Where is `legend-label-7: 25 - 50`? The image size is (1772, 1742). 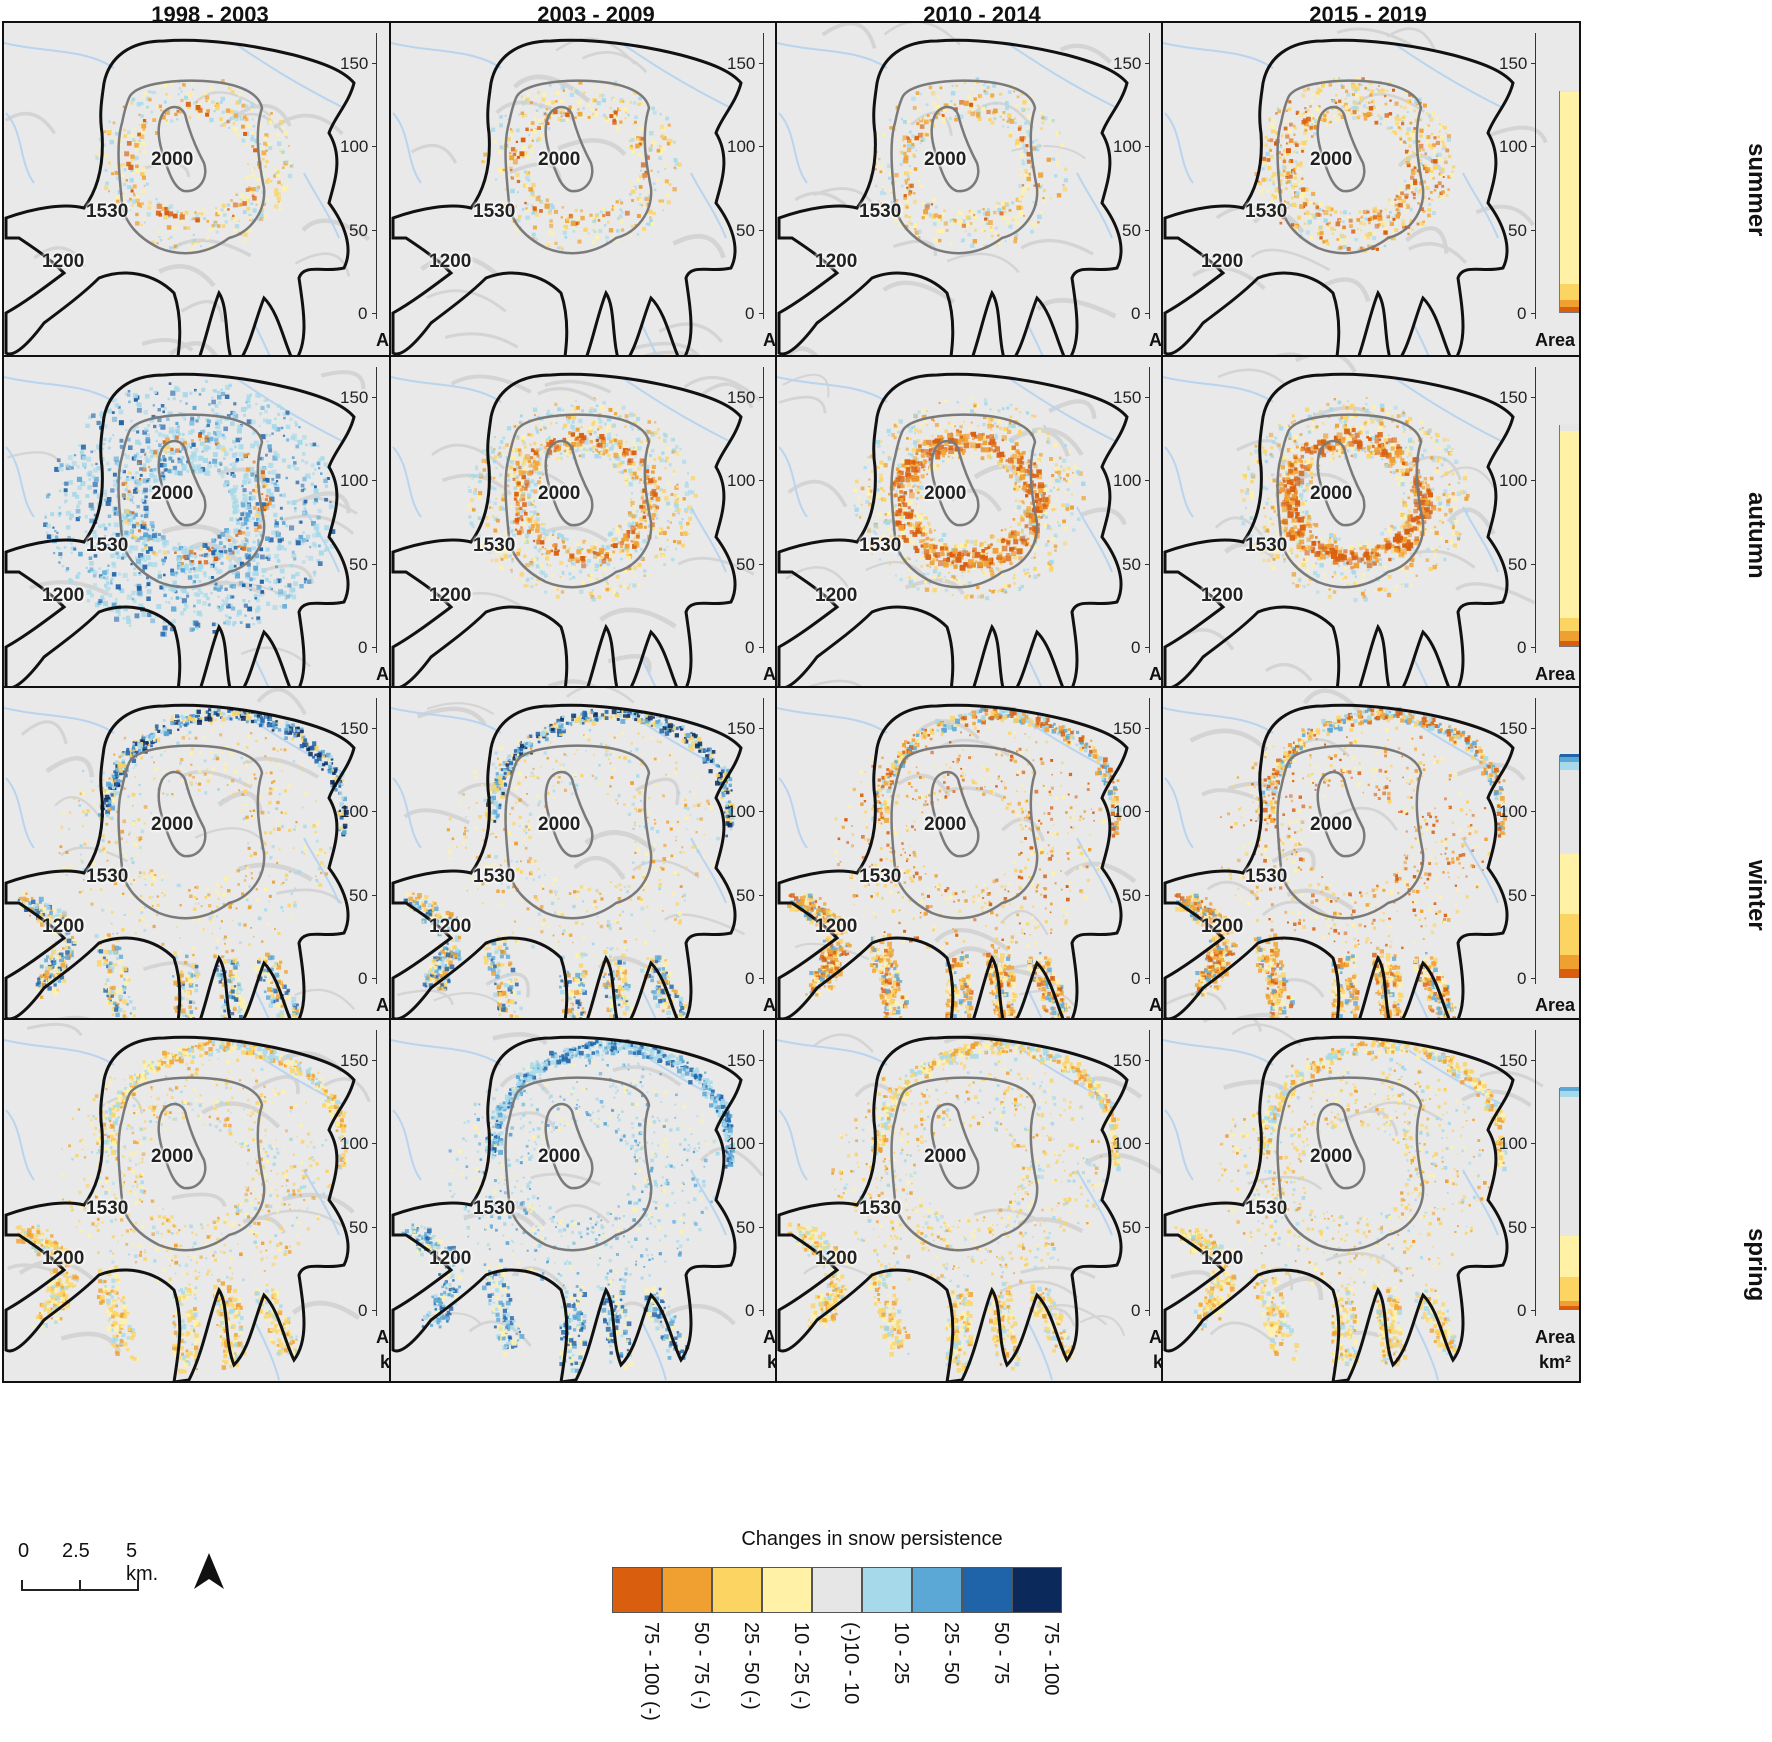
legend-label-7: 25 - 50 is located at coordinates (939, 1682).